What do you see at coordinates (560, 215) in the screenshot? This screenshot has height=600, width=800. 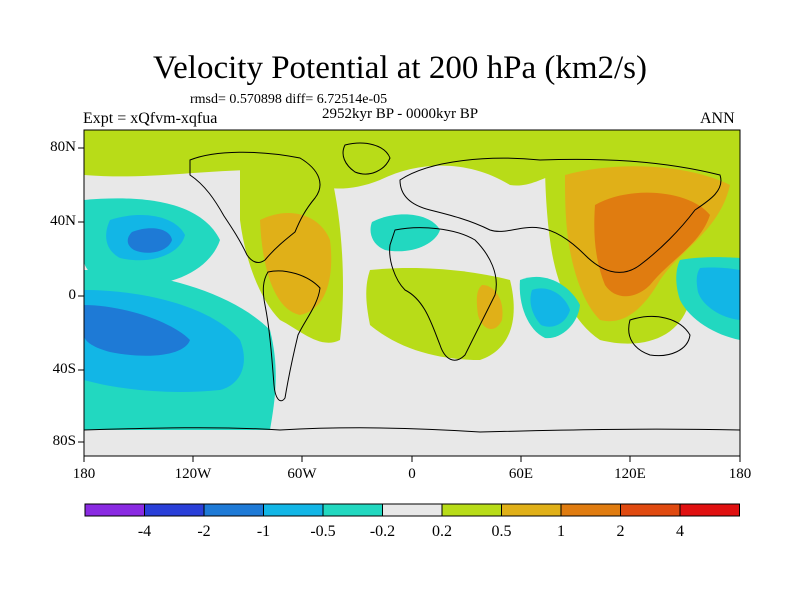 I see `coastline-eurasia` at bounding box center [560, 215].